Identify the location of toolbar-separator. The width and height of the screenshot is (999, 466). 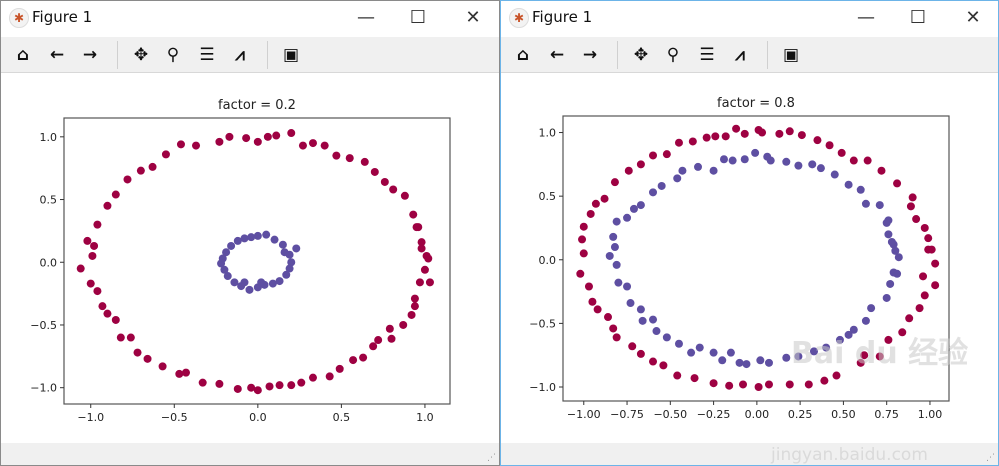
(767, 55).